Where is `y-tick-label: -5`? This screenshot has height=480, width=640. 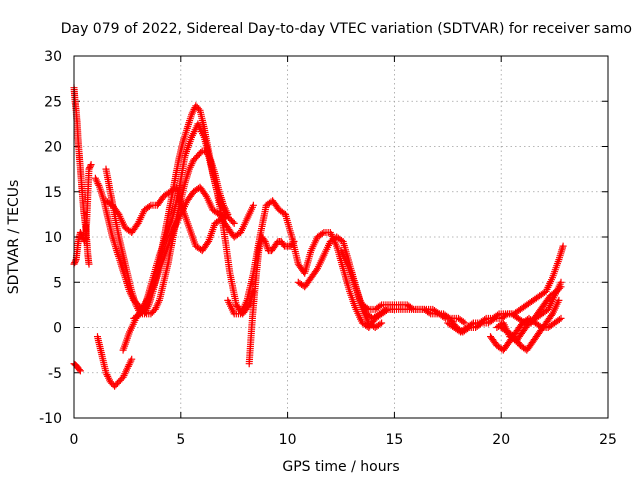 y-tick-label: -5 is located at coordinates (55, 374).